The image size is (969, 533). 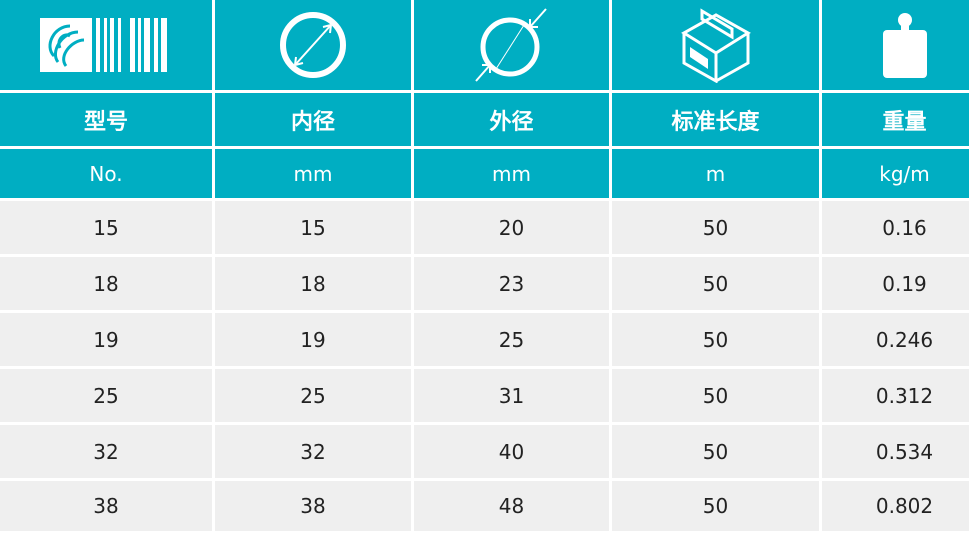 I want to click on header-model: 型号, so click(x=106, y=121).